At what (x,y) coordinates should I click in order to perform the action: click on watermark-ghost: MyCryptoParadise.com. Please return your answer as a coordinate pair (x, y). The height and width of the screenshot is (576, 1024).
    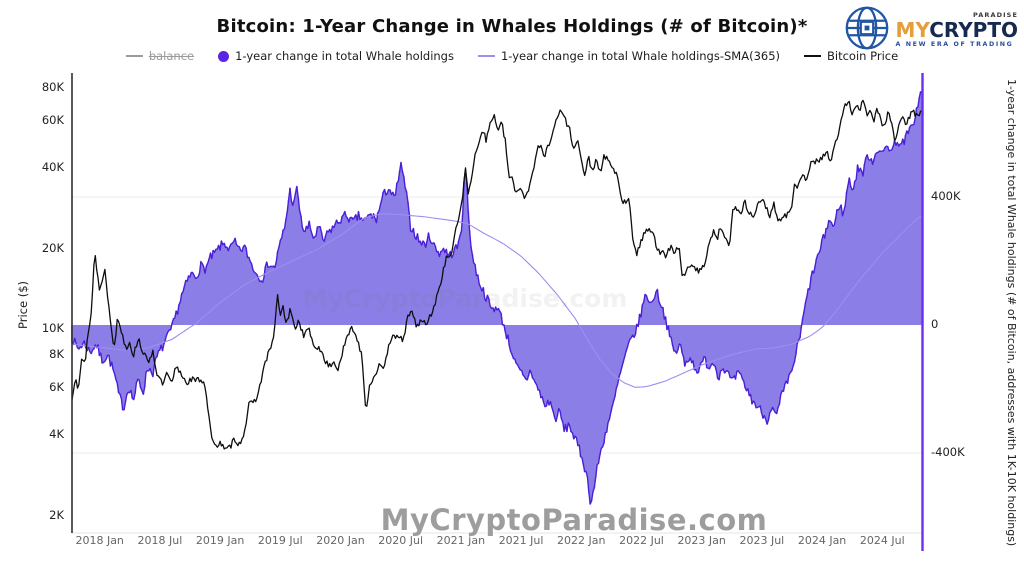
    Looking at the image, I should click on (465, 298).